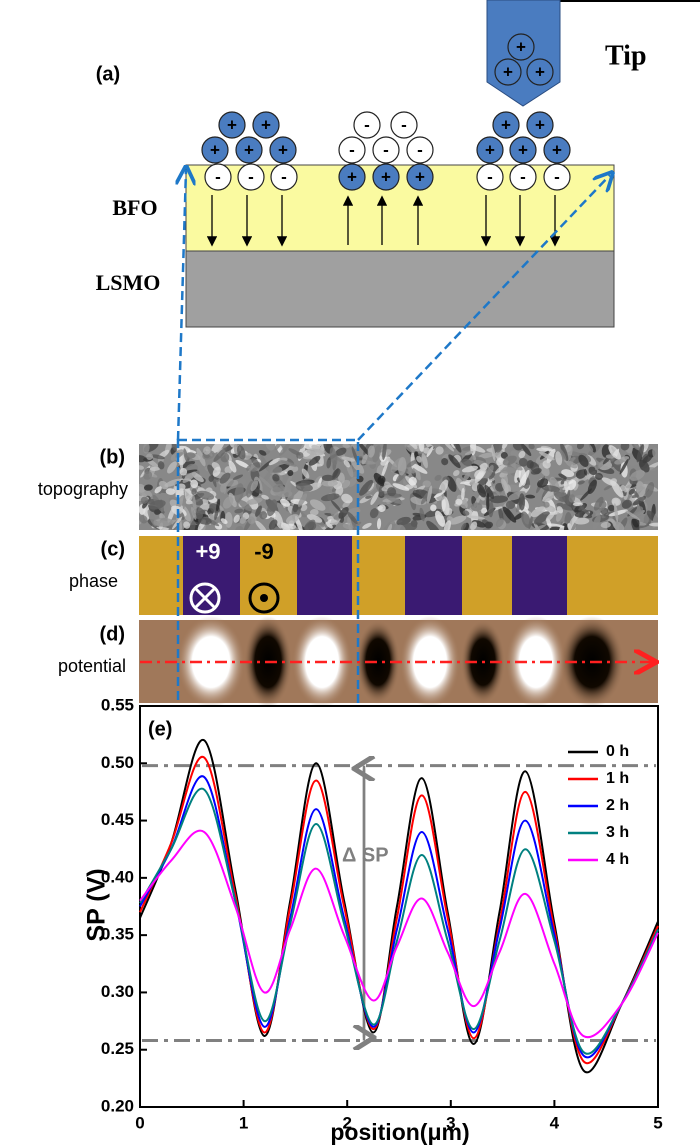 The height and width of the screenshot is (1147, 700). What do you see at coordinates (617, 778) in the screenshot?
I see `legend-label: 1 h` at bounding box center [617, 778].